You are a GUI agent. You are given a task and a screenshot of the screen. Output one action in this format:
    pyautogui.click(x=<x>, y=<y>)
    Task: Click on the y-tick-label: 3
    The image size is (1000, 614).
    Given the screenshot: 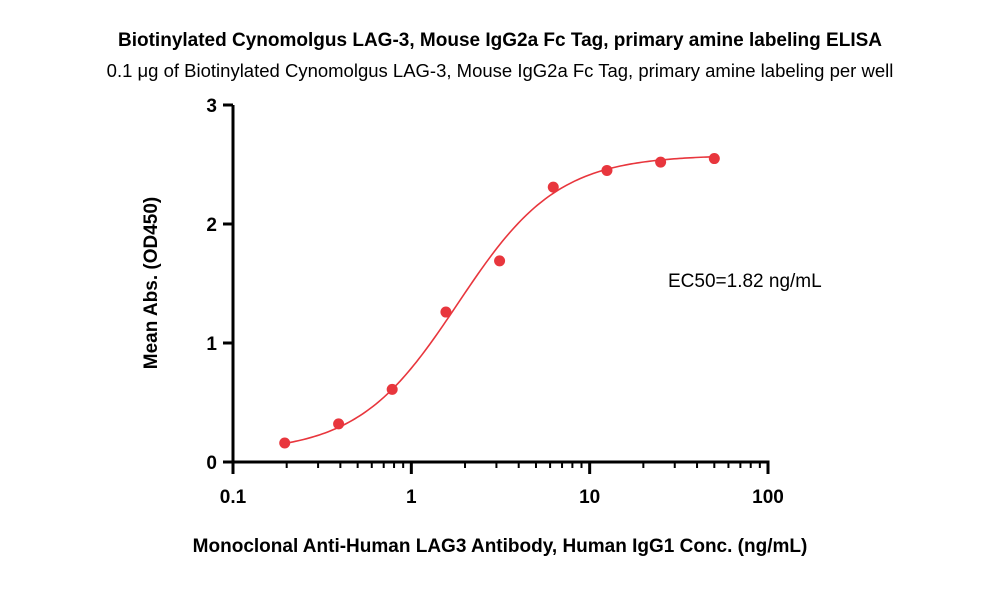 What is the action you would take?
    pyautogui.click(x=211, y=106)
    